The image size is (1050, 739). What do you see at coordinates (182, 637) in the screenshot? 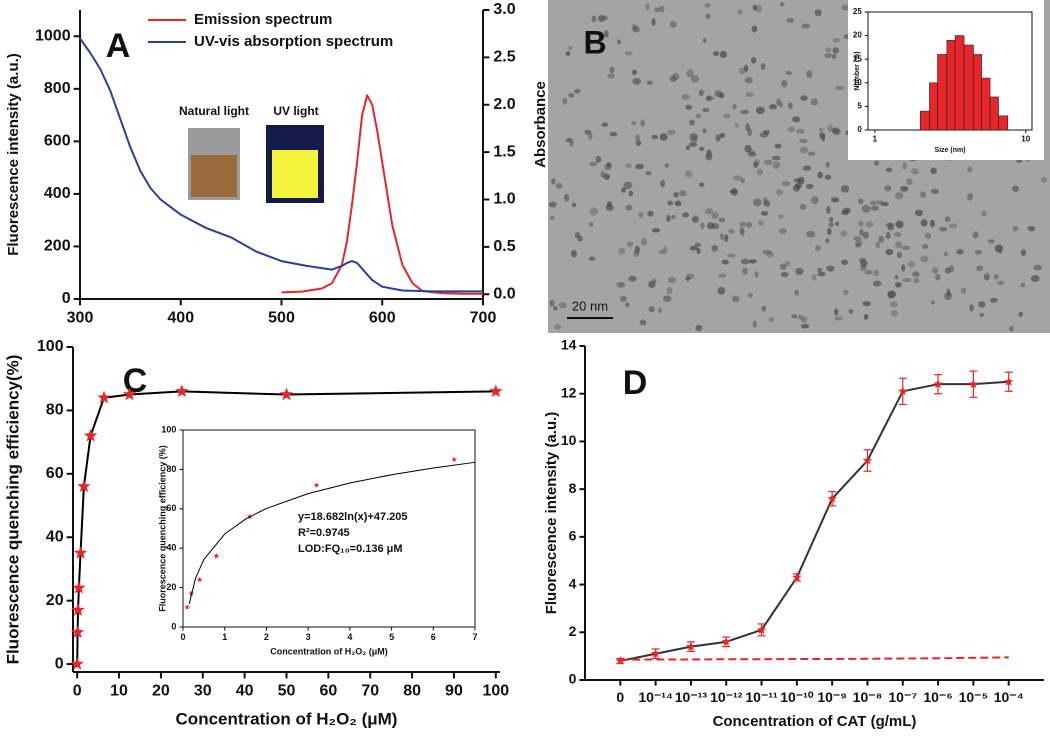
I see `x-tick-label: 0` at bounding box center [182, 637].